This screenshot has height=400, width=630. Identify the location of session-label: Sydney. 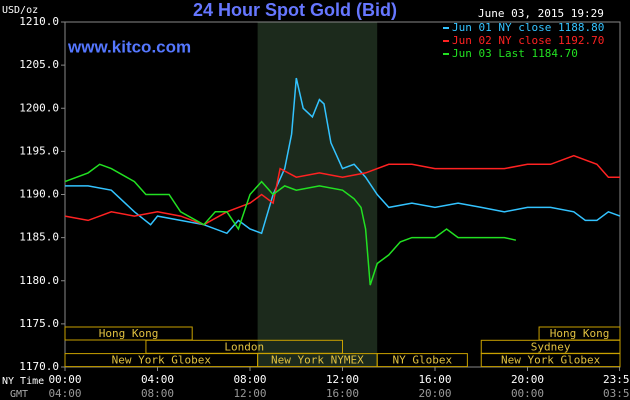
(551, 346).